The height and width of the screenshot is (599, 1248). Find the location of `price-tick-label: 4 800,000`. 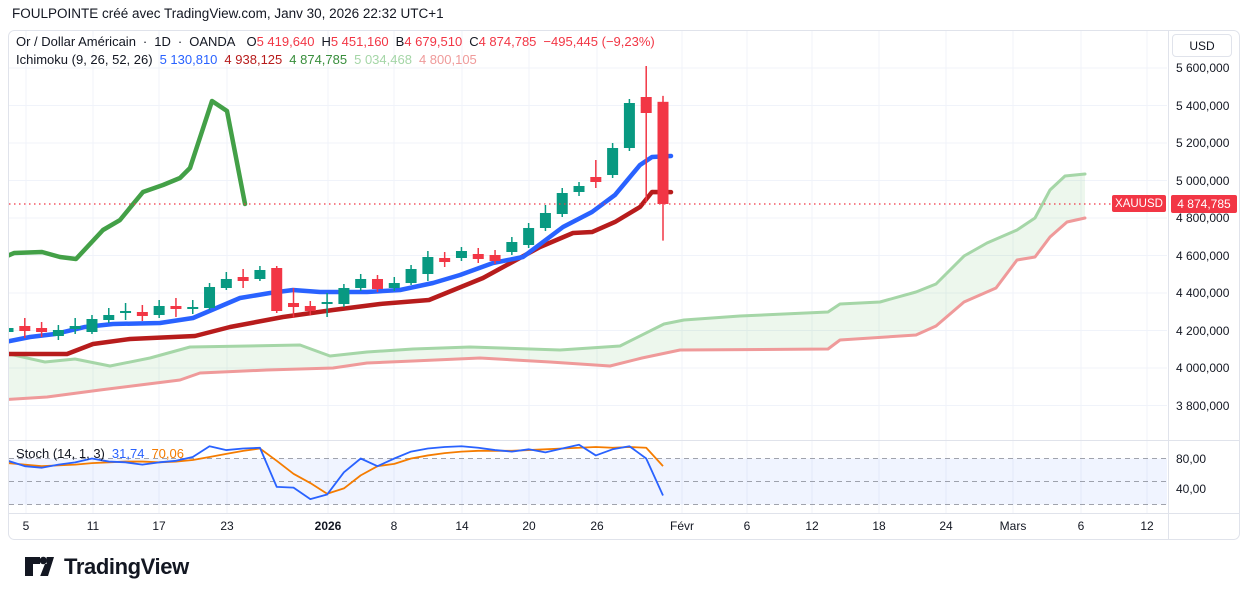

price-tick-label: 4 800,000 is located at coordinates (1203, 218).